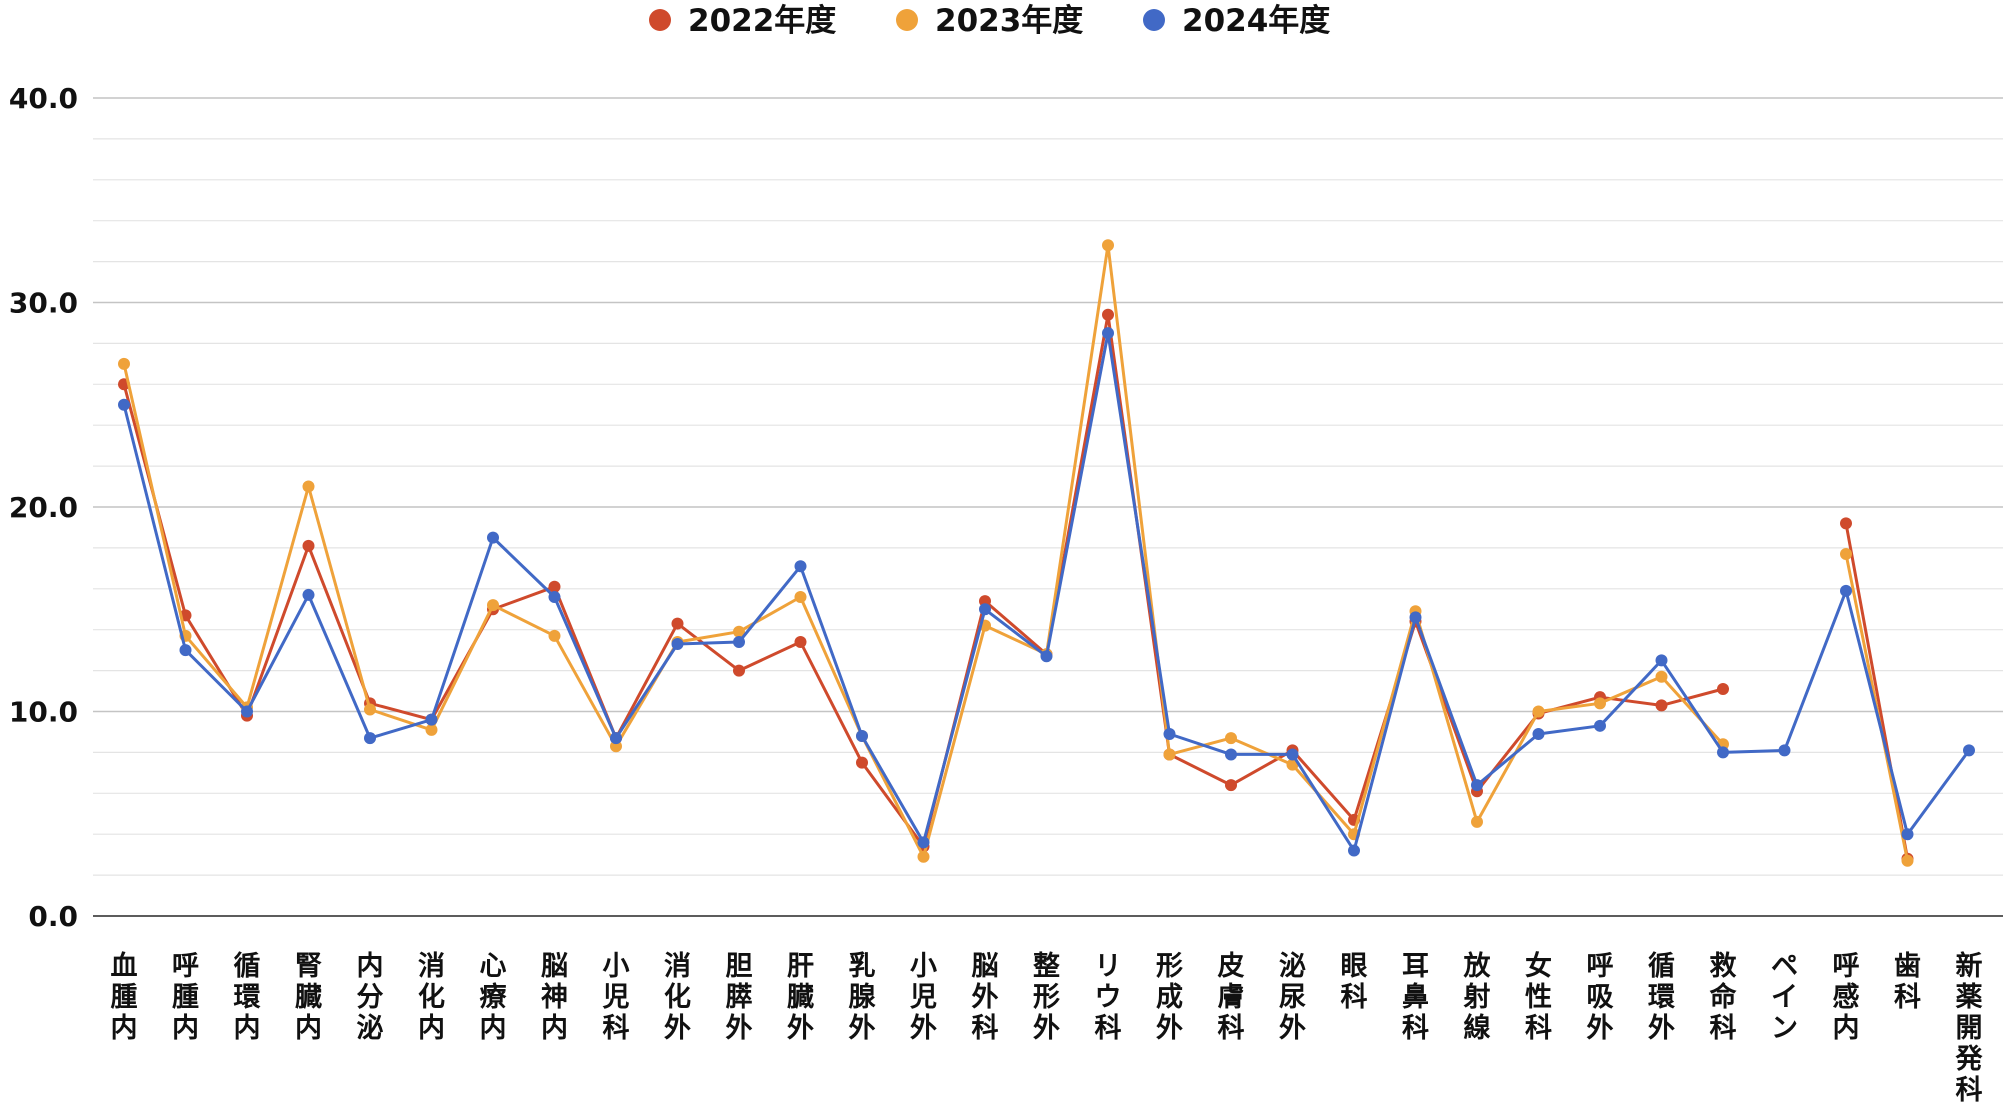 Image resolution: width=2003 pixels, height=1105 pixels. Describe the element at coordinates (1292, 997) in the screenshot. I see `x-tick-label: 泌尿外` at that location.